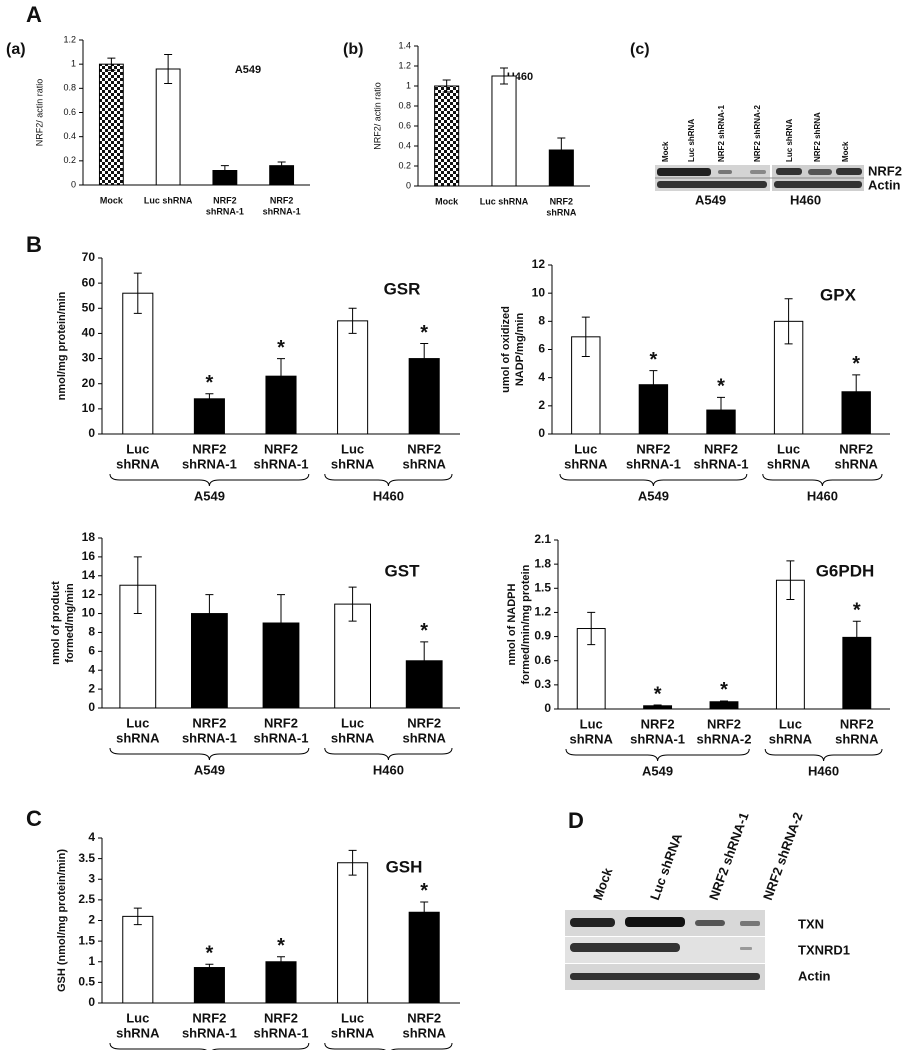  I want to click on y-tick-label: 50, so click(89, 307).